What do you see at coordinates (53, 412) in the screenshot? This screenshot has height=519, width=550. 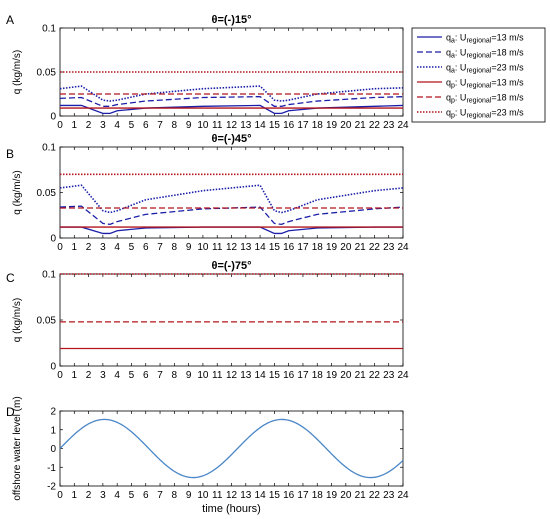 I see `y-tick-label: 2` at bounding box center [53, 412].